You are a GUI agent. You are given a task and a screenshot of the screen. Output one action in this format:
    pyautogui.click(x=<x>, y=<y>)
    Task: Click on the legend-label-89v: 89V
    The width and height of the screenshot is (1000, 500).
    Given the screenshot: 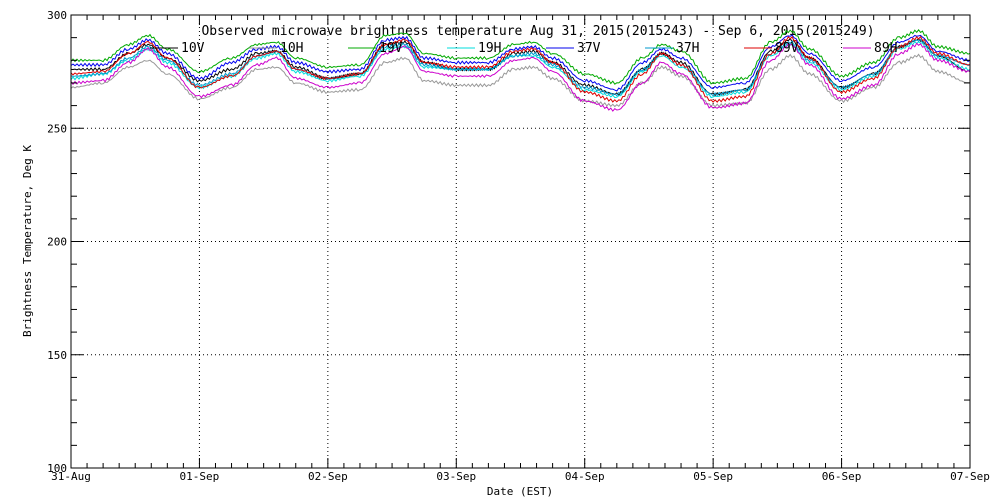 What is the action you would take?
    pyautogui.click(x=787, y=48)
    